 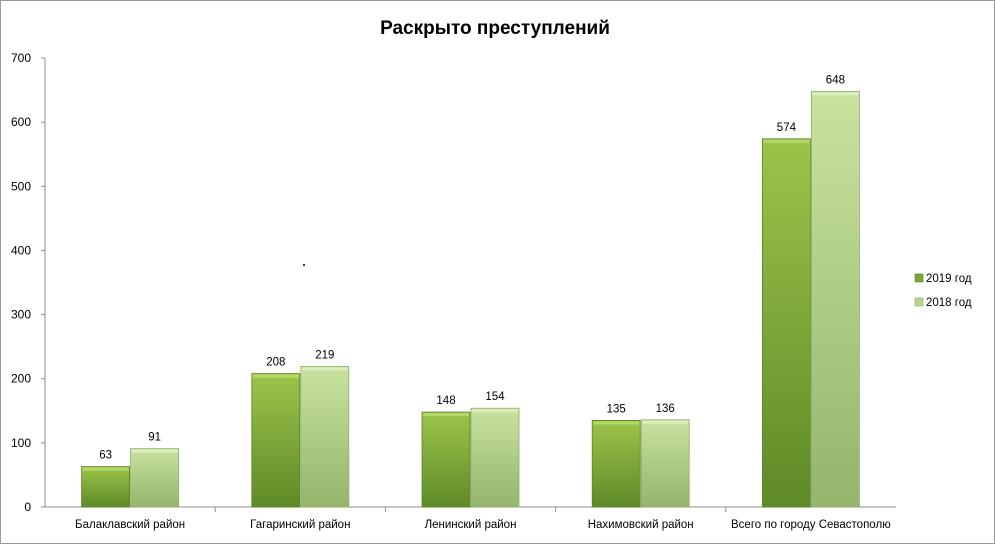 What do you see at coordinates (21, 250) in the screenshot?
I see `y-tick-label: 400` at bounding box center [21, 250].